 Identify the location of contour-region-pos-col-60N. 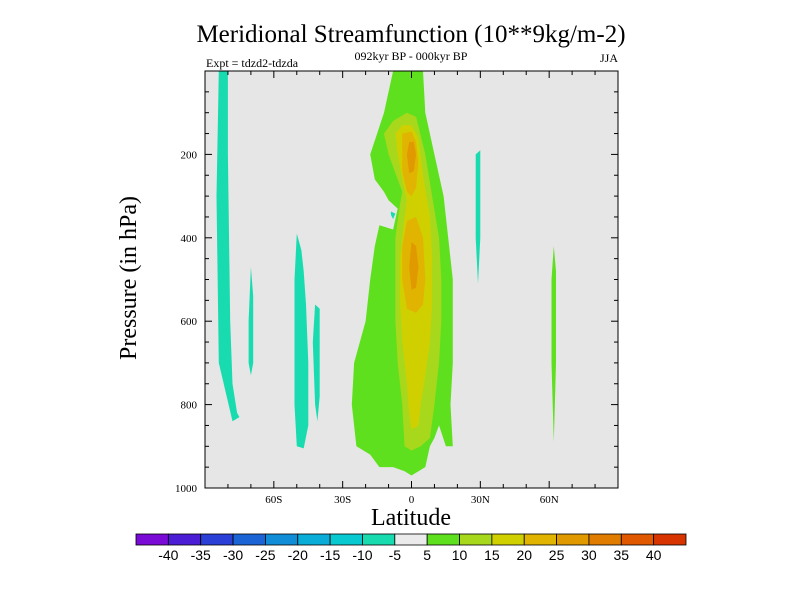
(553, 344).